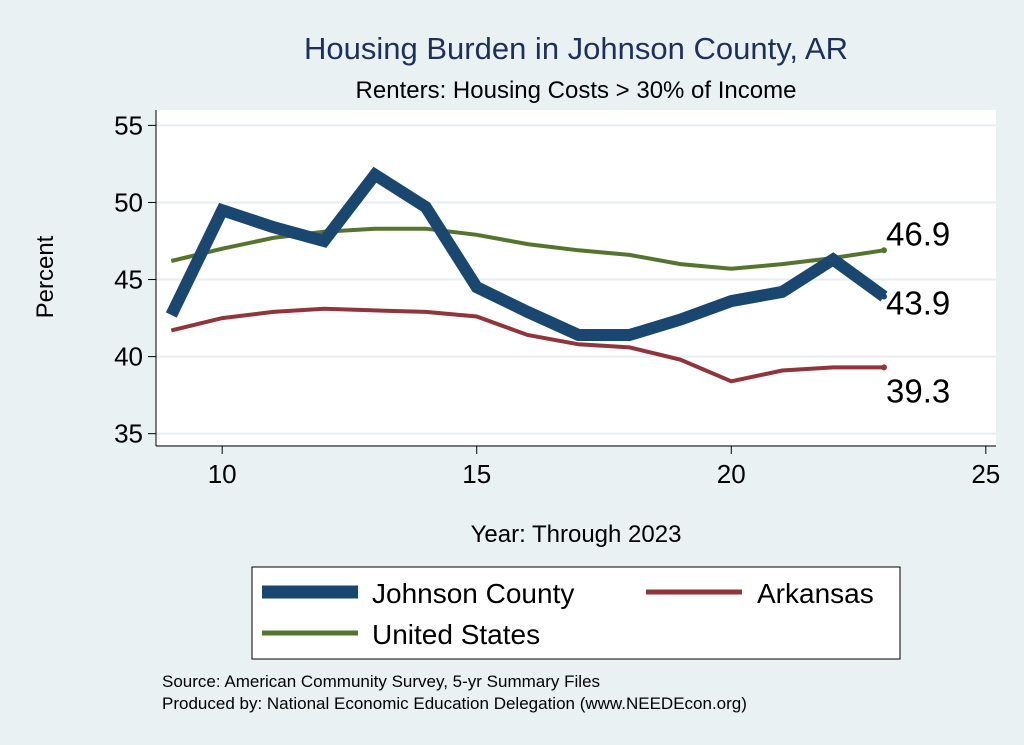 This screenshot has width=1024, height=745. I want to click on legend-label-johnson-county: Johnson County, so click(473, 593).